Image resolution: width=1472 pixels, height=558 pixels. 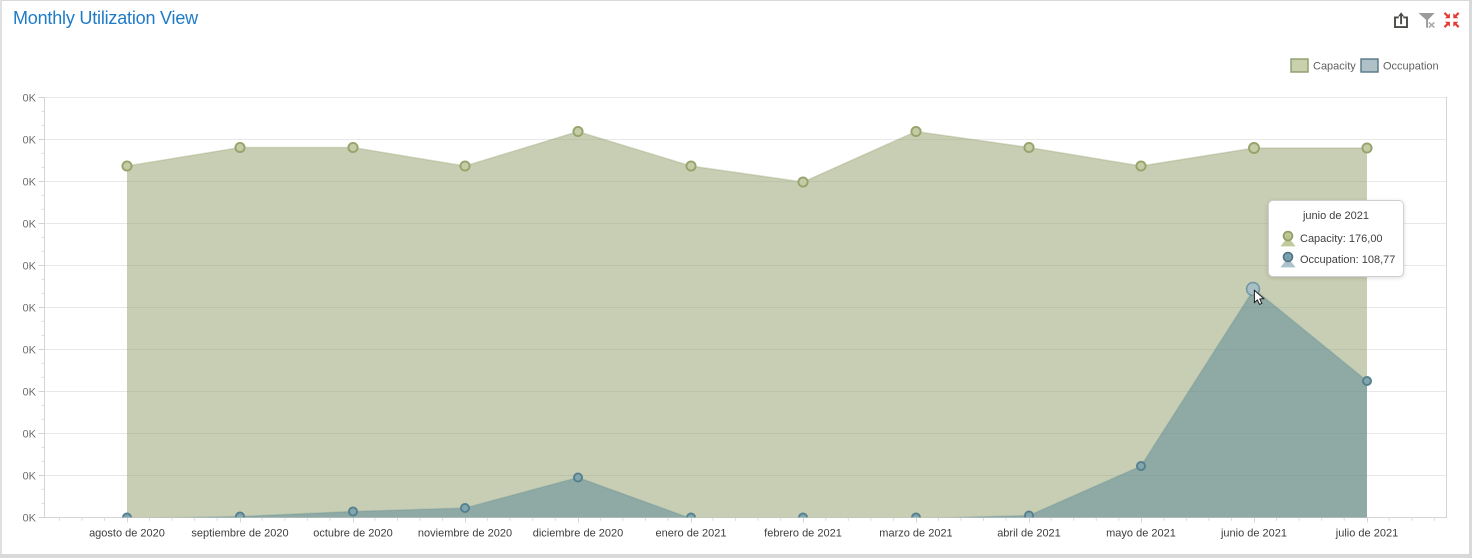 What do you see at coordinates (1334, 67) in the screenshot?
I see `svg-text: Capacity` at bounding box center [1334, 67].